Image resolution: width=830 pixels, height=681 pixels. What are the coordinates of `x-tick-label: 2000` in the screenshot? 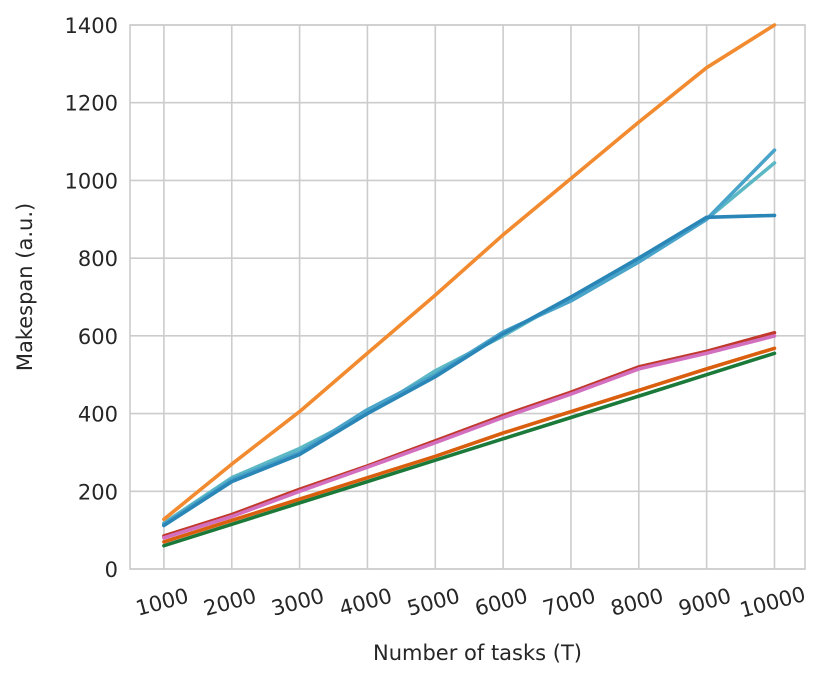 It's located at (230, 602).